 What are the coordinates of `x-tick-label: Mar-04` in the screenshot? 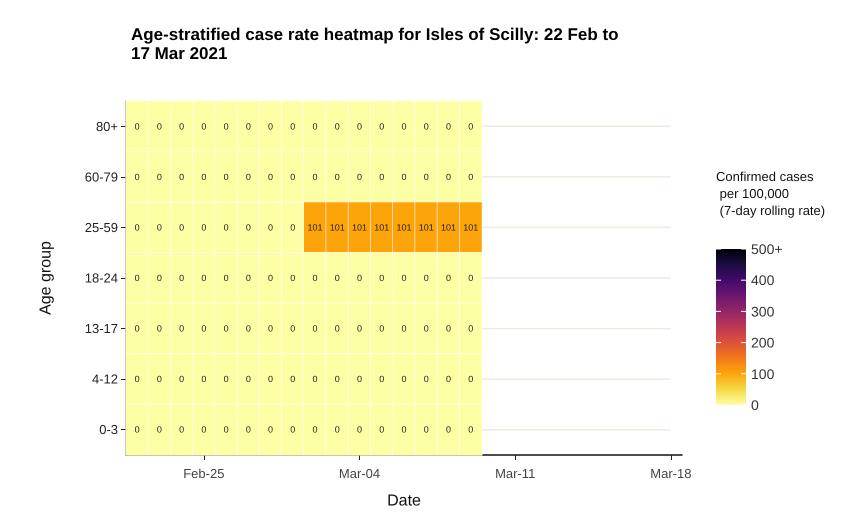 It's located at (359, 473).